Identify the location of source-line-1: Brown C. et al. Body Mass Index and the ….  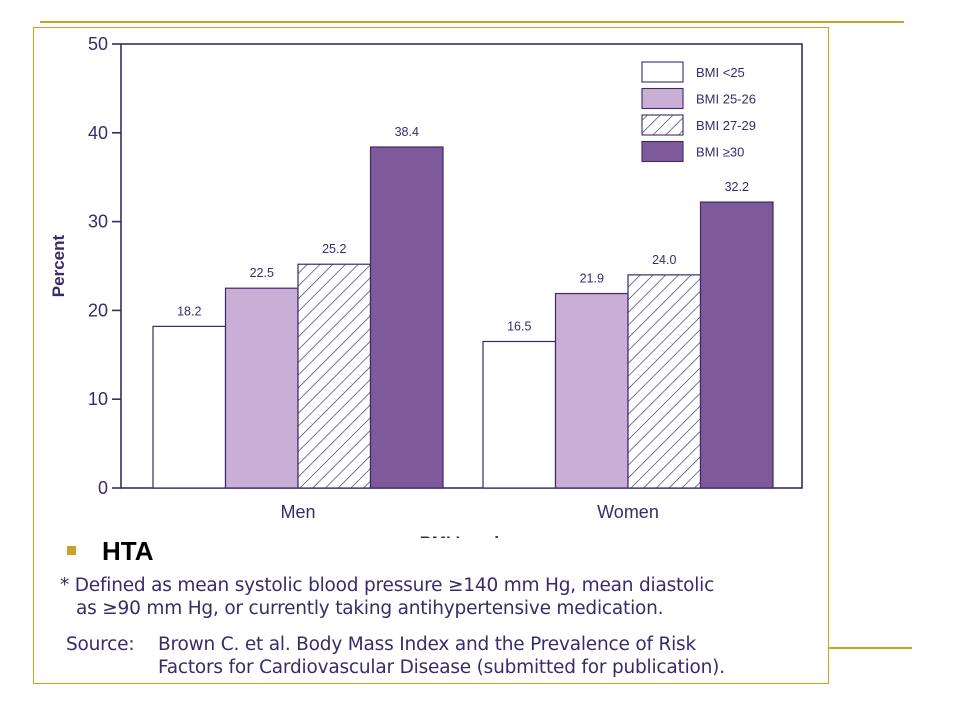
(427, 644).